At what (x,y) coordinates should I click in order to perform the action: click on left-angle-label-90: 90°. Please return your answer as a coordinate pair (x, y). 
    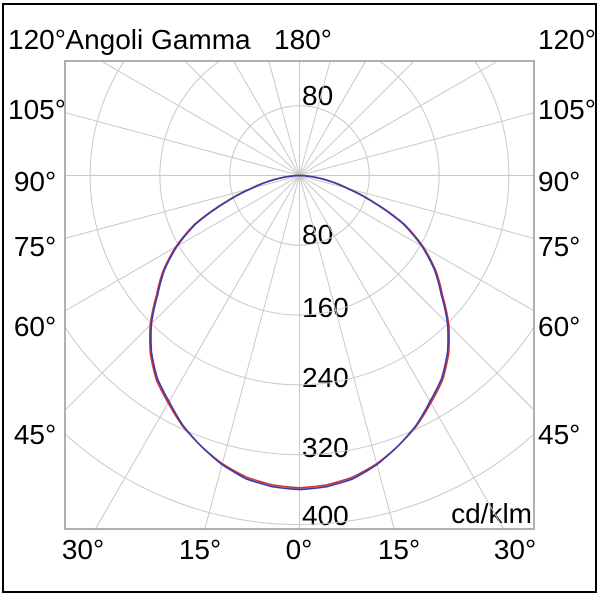
    Looking at the image, I should click on (35, 181).